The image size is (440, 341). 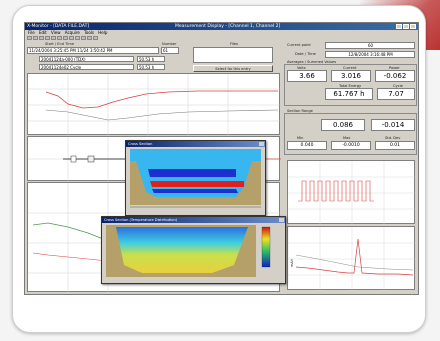 I want to click on paste-icon, so click(x=59, y=38).